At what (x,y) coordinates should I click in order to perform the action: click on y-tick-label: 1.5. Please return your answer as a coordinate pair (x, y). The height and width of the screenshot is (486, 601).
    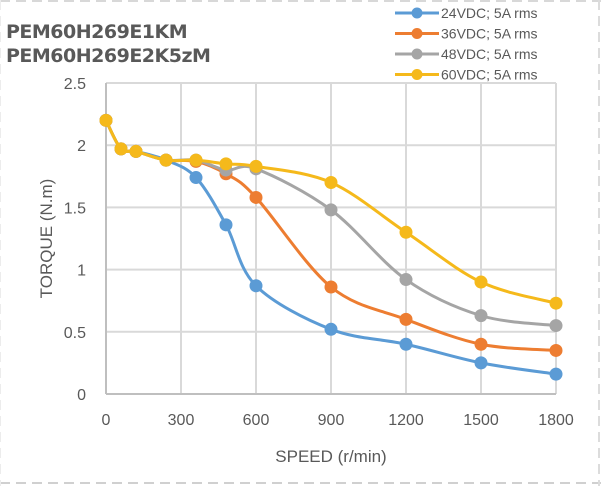
    Looking at the image, I should click on (75, 208).